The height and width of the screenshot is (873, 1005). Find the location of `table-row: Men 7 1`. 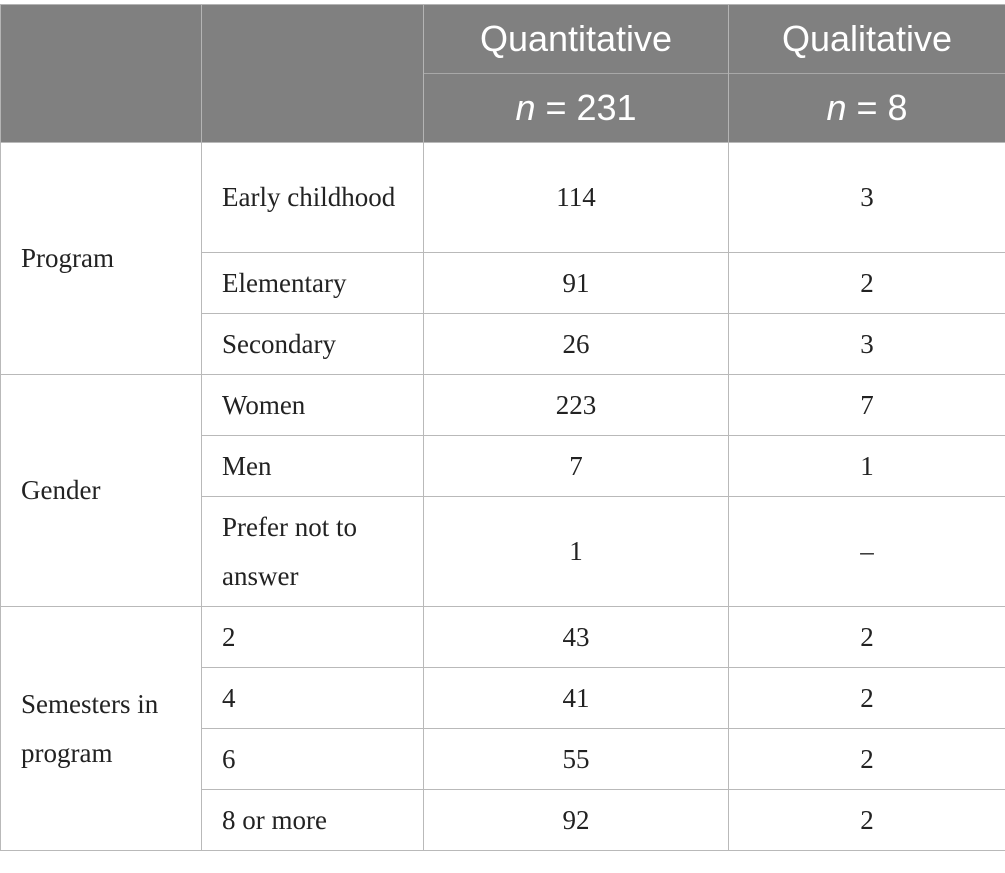

table-row: Men 7 1 is located at coordinates (503, 466).